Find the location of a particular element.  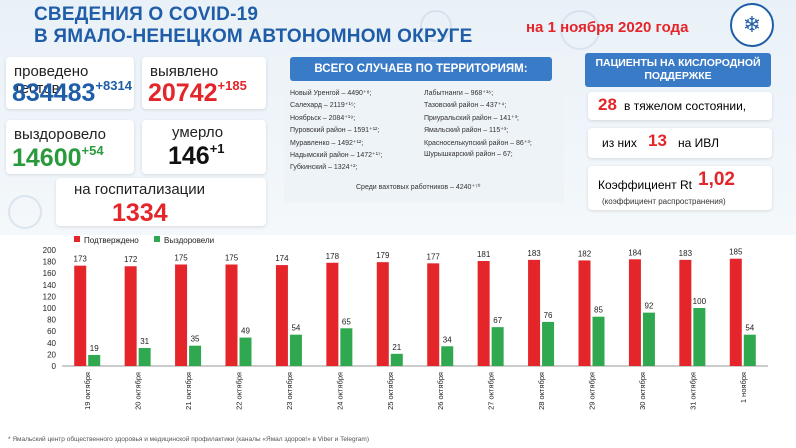

rt-note: (коэффициент распространения) is located at coordinates (664, 201).